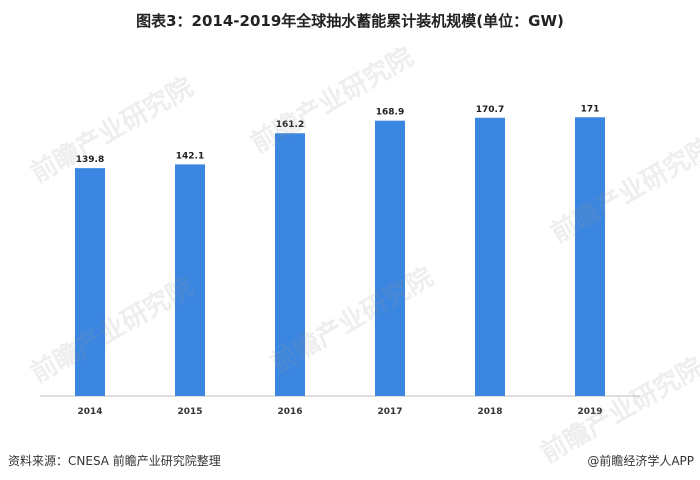 The width and height of the screenshot is (700, 480). What do you see at coordinates (389, 412) in the screenshot?
I see `x-tick-label-2017: 2017` at bounding box center [389, 412].